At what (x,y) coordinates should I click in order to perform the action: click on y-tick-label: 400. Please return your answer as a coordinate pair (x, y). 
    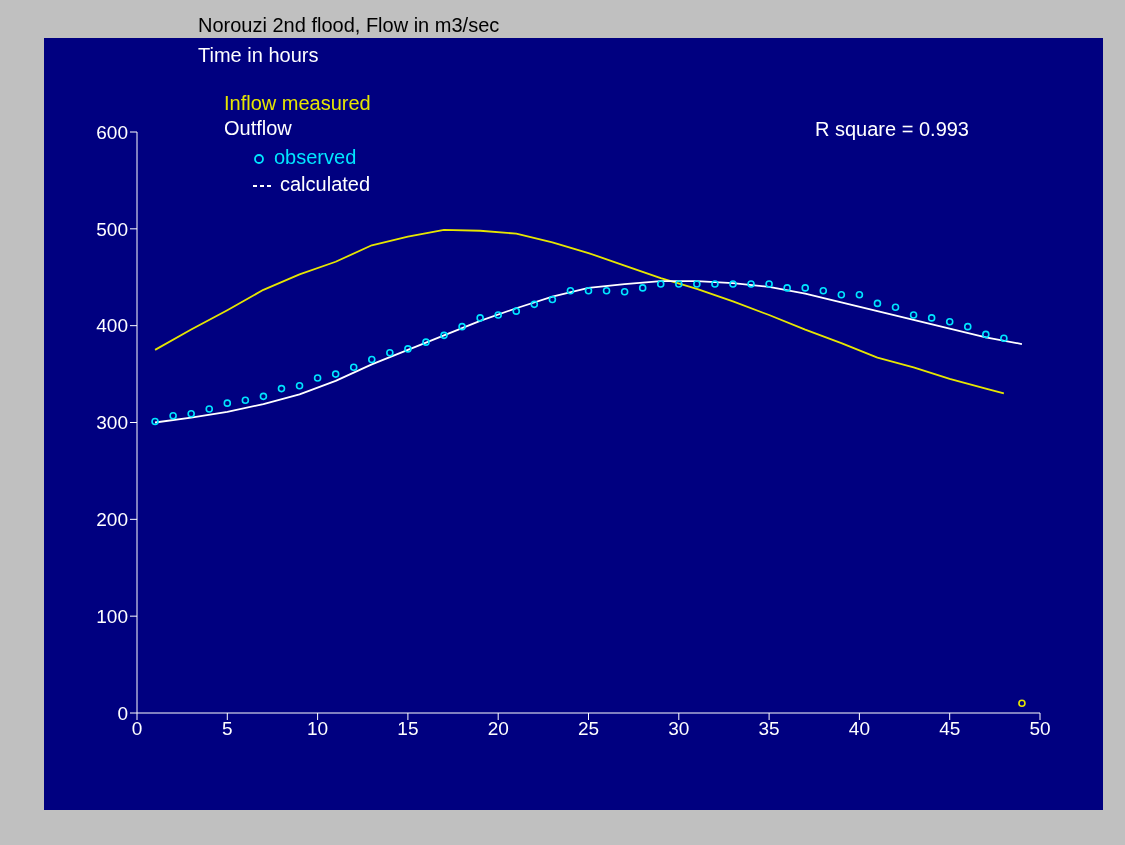
    Looking at the image, I should click on (112, 326).